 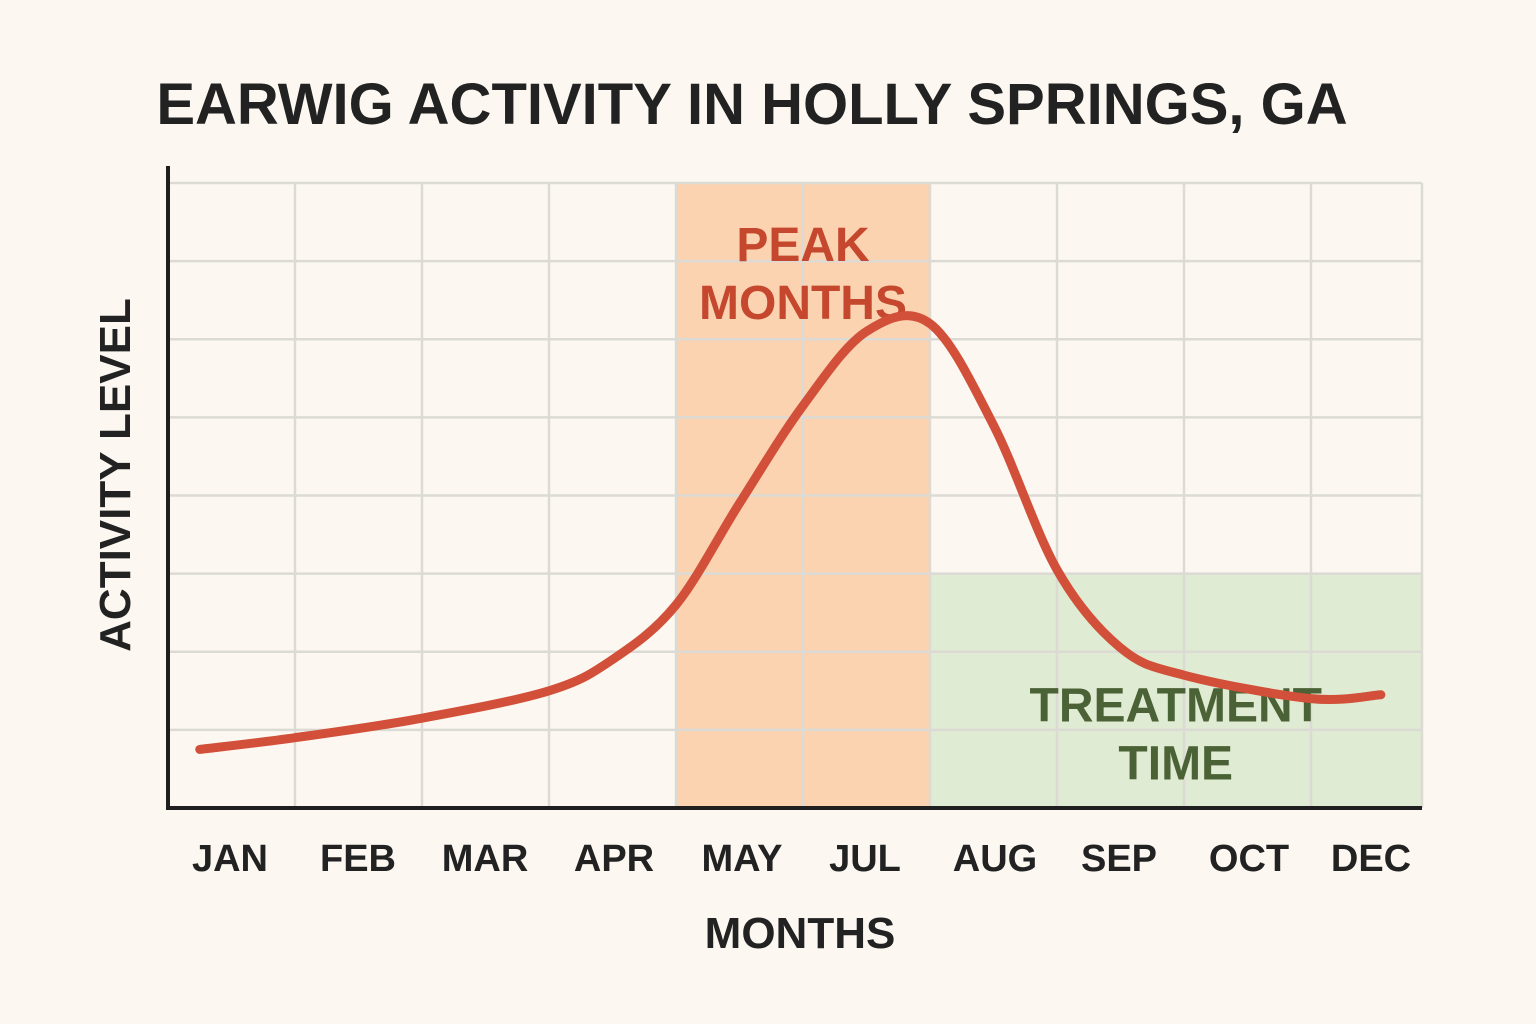 I want to click on x-tick-label-may: MAY, so click(x=742, y=859).